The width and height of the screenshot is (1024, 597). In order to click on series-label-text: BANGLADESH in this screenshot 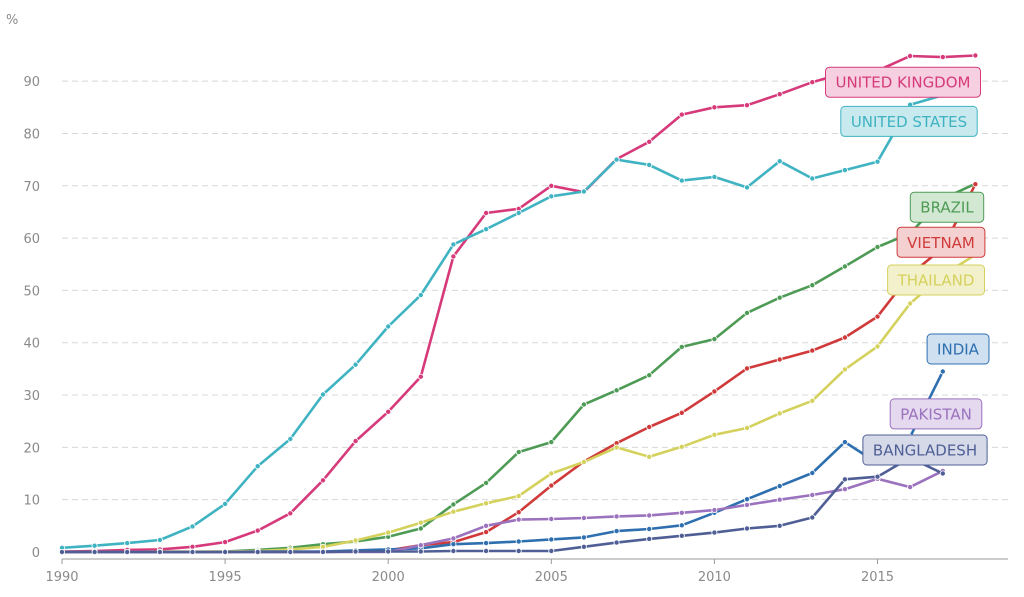, I will do `click(925, 450)`.